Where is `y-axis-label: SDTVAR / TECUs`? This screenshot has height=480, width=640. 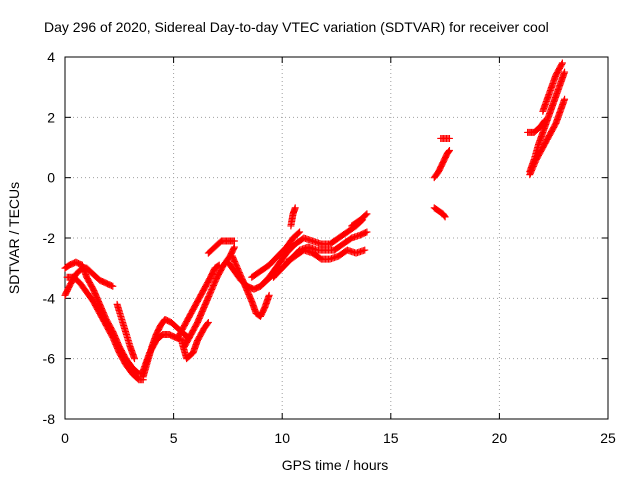
y-axis-label: SDTVAR / TECUs is located at coordinates (14, 238).